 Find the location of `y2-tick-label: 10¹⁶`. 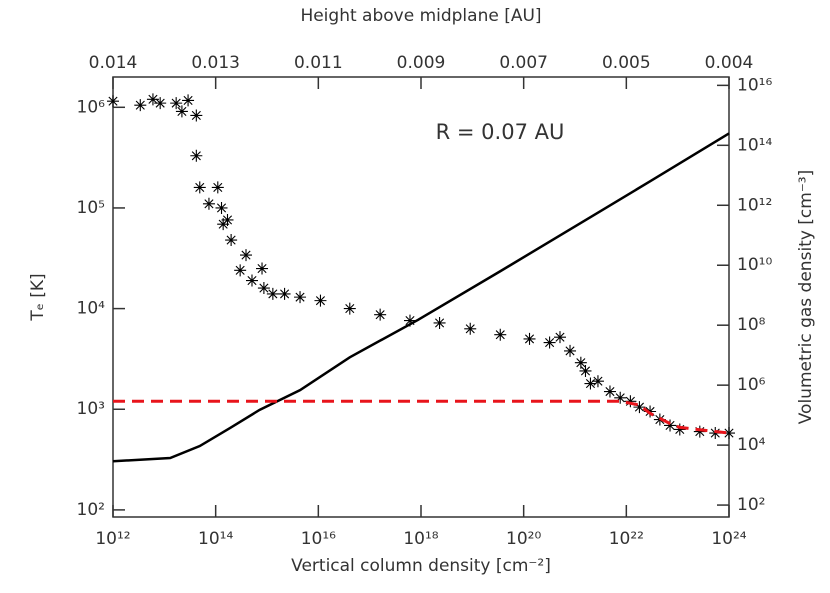

y2-tick-label: 10¹⁶ is located at coordinates (754, 85).